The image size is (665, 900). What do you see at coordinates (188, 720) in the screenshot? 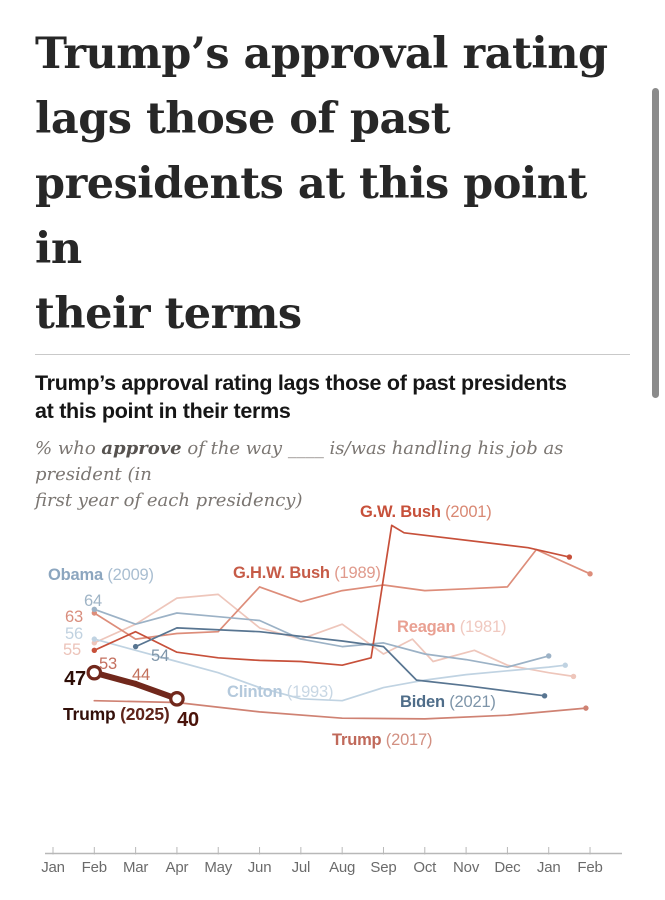
I see `value-label-40: 40` at bounding box center [188, 720].